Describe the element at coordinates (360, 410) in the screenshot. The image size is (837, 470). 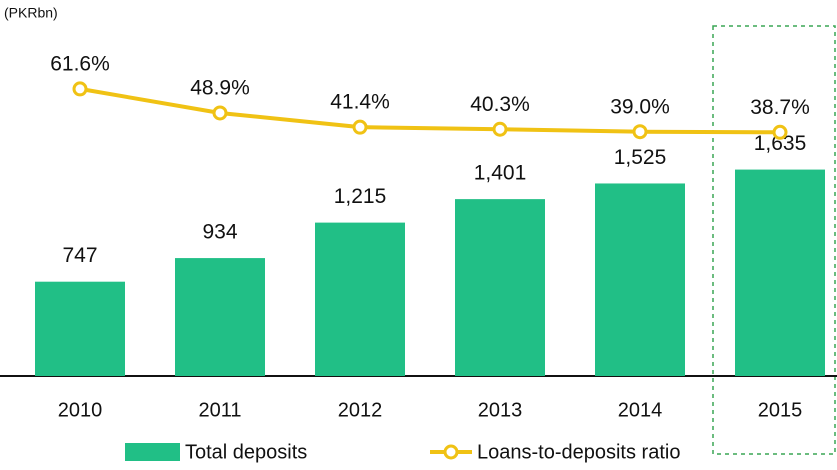
I see `x-tick-label: 2012` at that location.